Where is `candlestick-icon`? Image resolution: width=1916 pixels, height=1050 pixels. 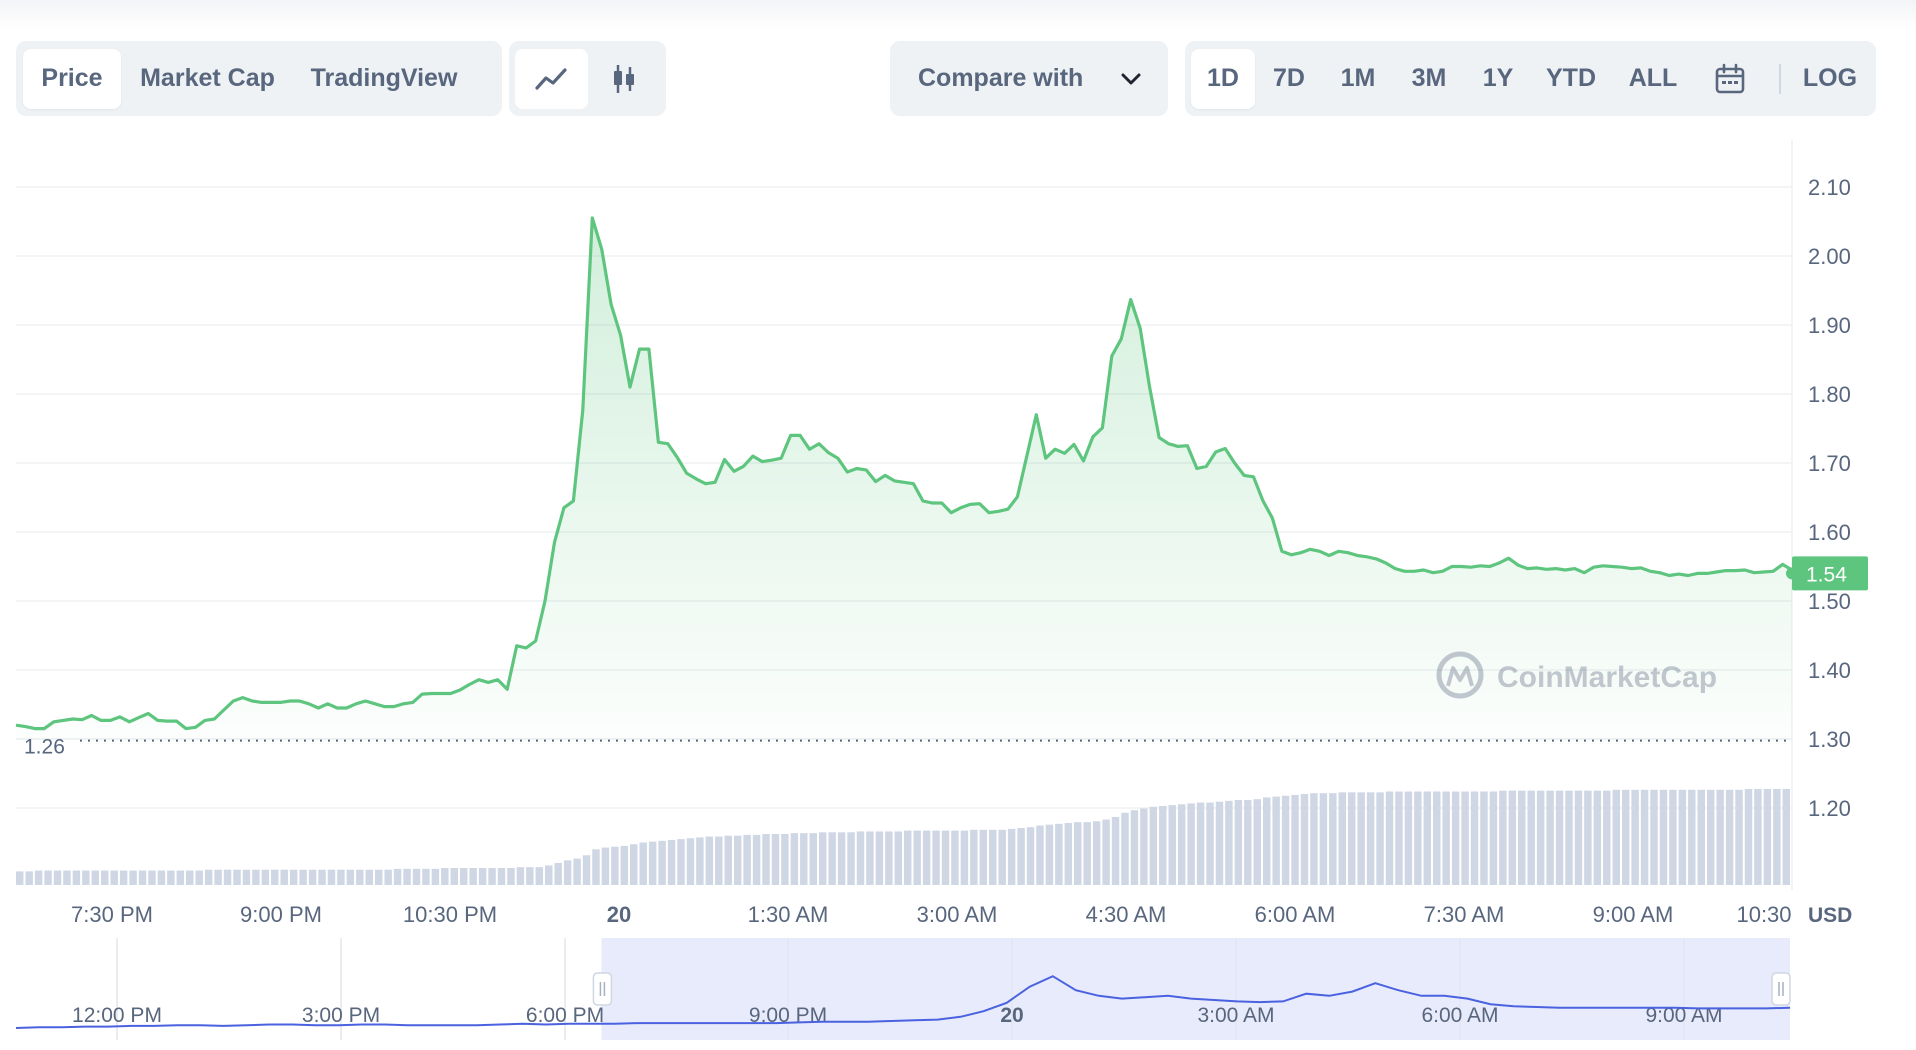
candlestick-icon is located at coordinates (624, 79).